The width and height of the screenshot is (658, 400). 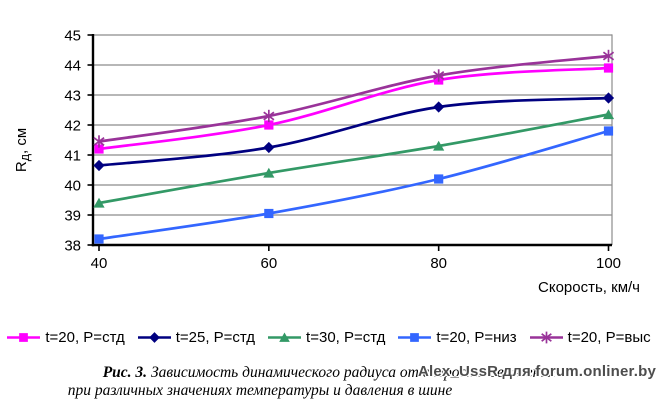 I want to click on x-tick-label: 40, so click(x=99, y=263).